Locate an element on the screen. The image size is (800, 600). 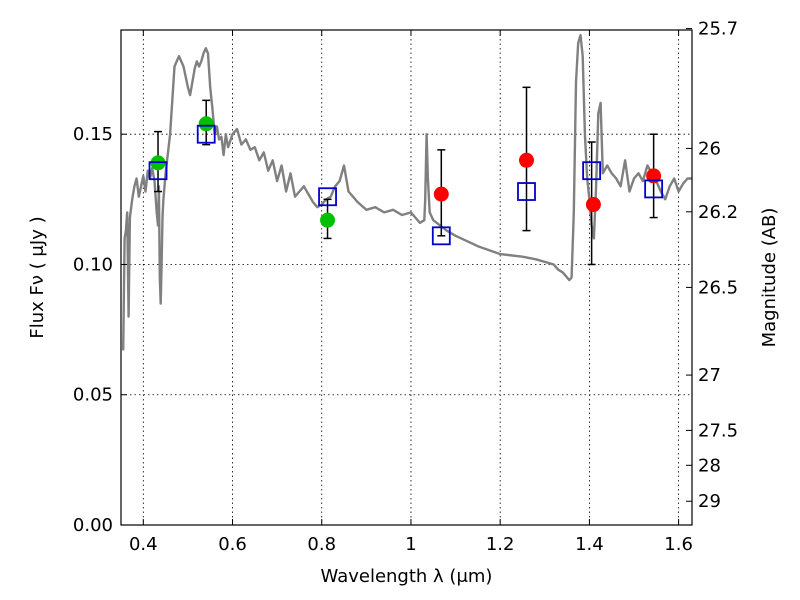
x-tick-label: 0.6 is located at coordinates (232, 544).